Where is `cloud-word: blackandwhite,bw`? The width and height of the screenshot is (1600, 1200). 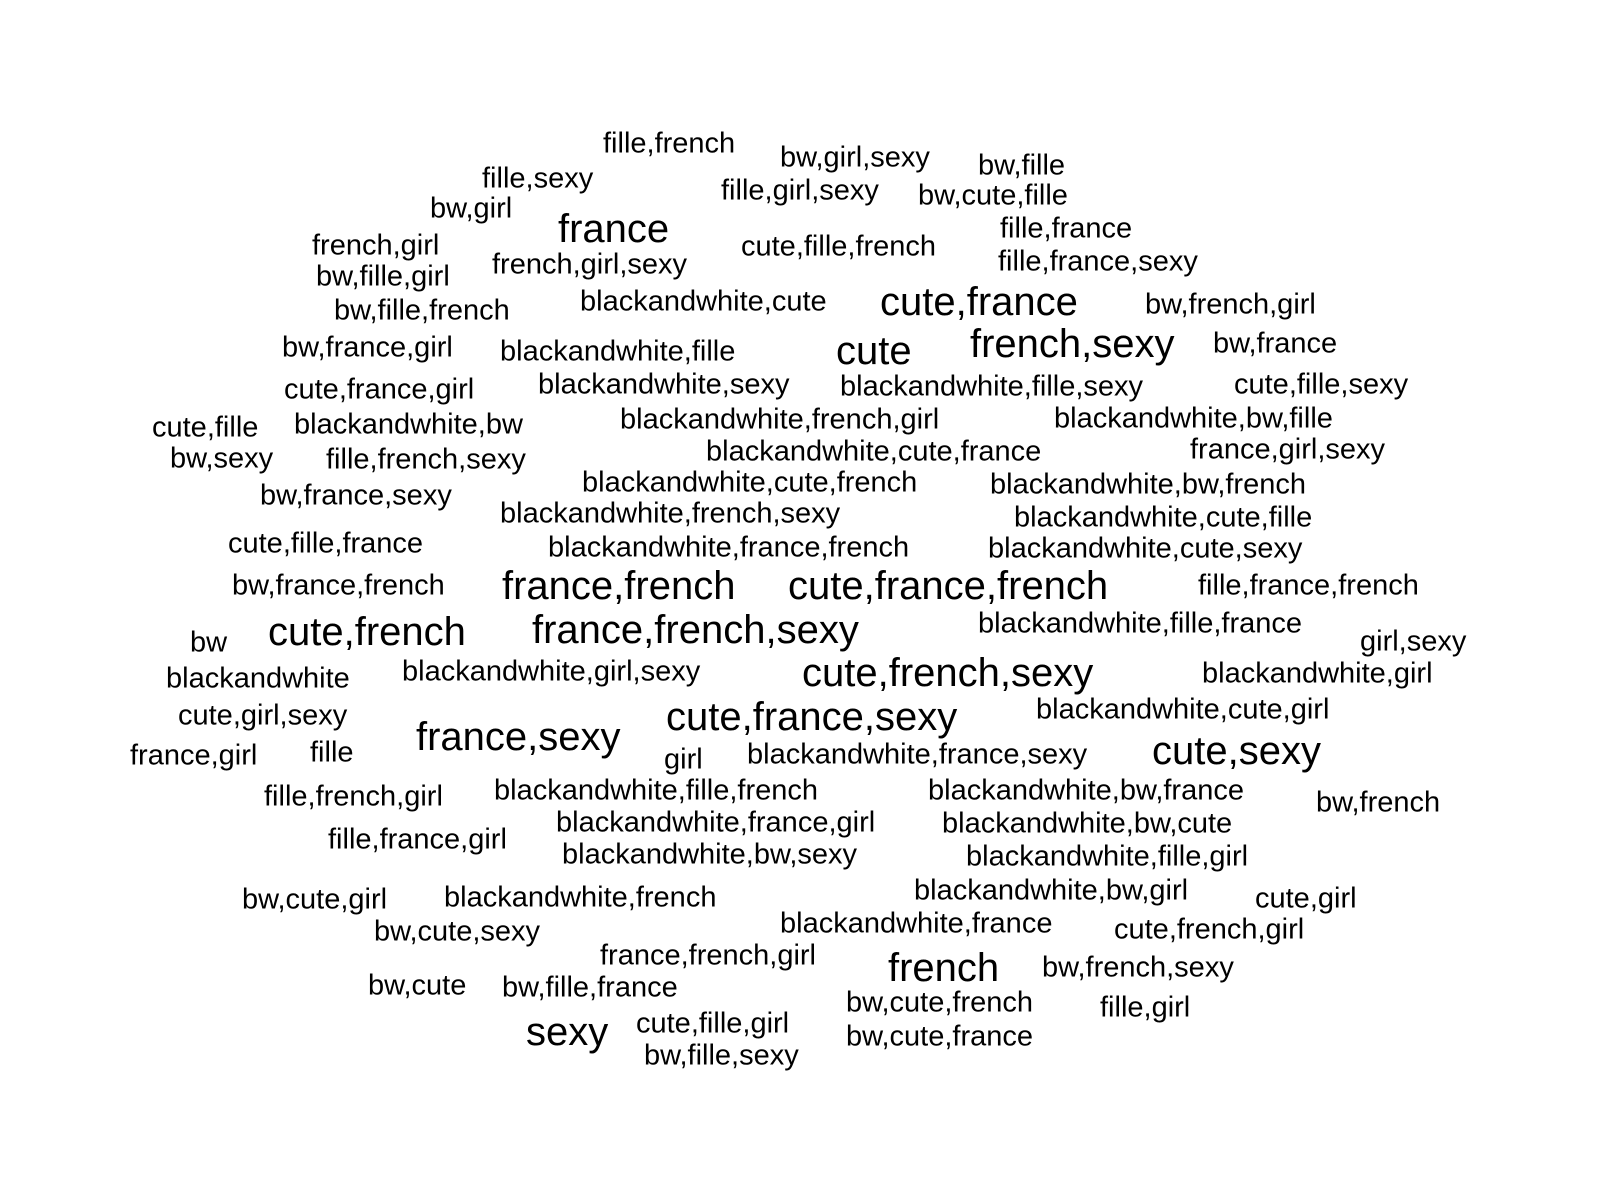 cloud-word: blackandwhite,bw is located at coordinates (408, 424).